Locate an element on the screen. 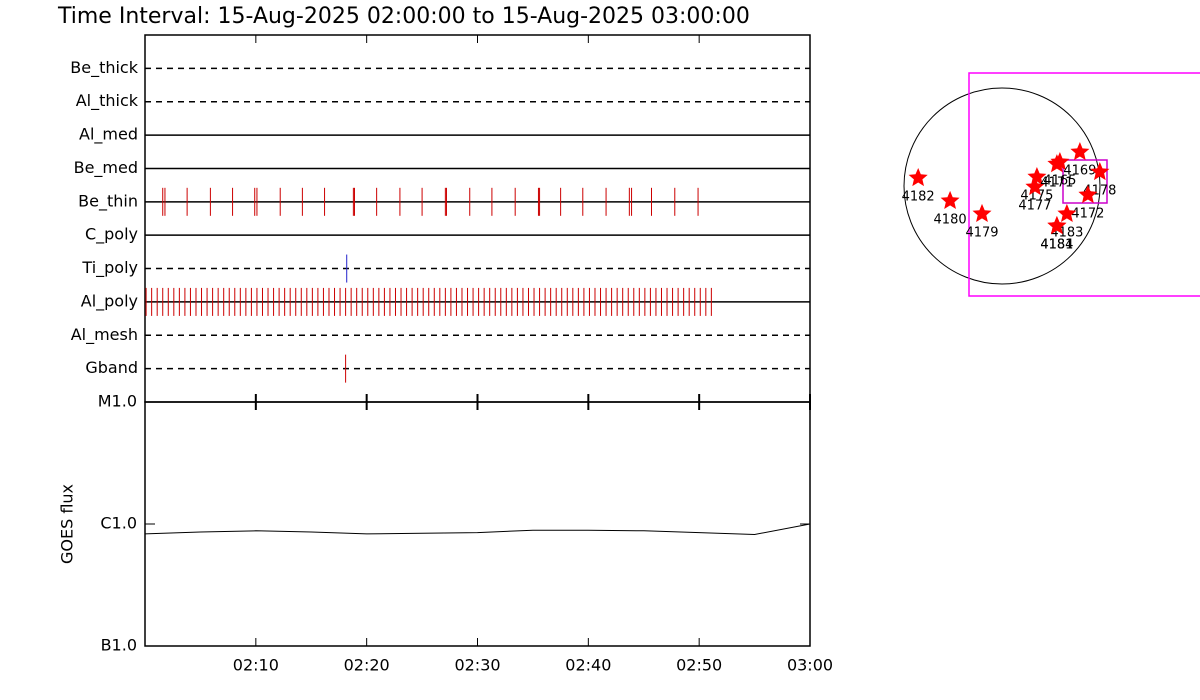 The image size is (1200, 700). ar-label: 4180 is located at coordinates (950, 219).